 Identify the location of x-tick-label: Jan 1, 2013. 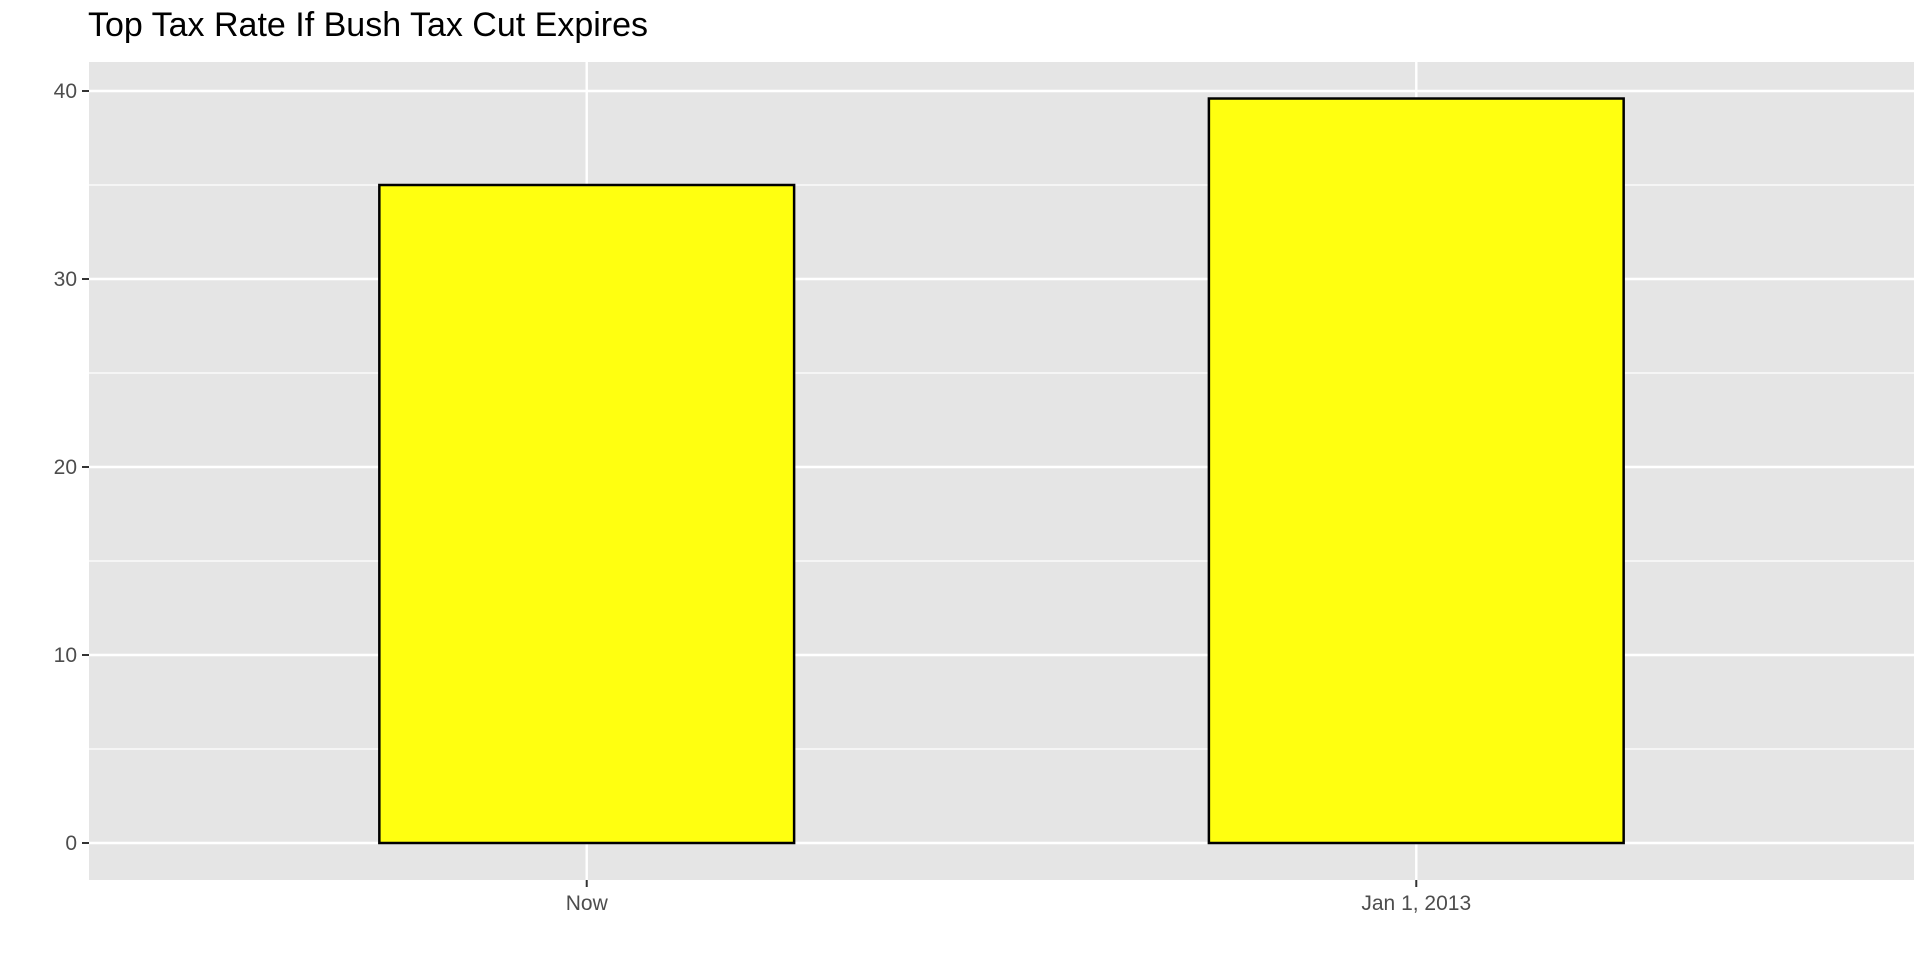
(1416, 903).